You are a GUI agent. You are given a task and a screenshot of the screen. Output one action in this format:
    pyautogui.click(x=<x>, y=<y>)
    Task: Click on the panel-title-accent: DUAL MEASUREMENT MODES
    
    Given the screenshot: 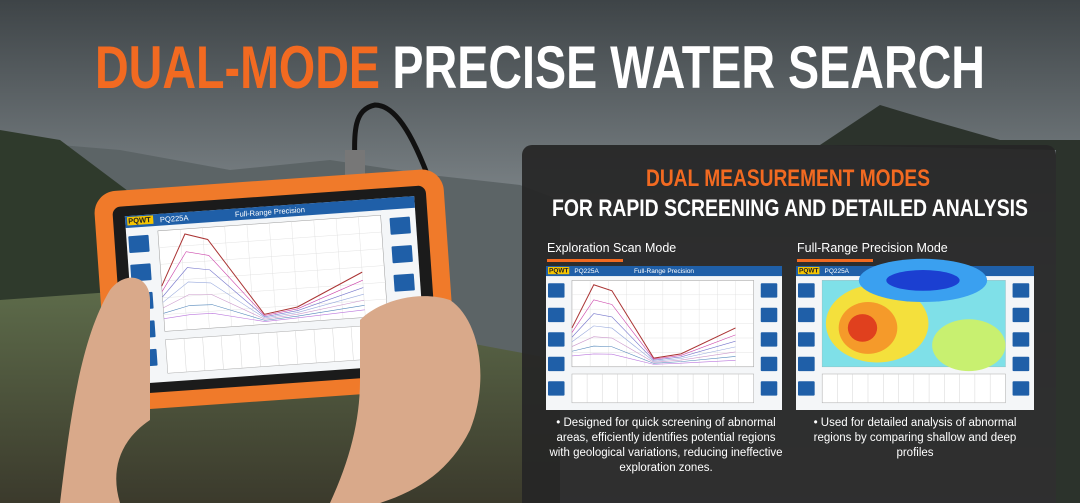 What is the action you would take?
    pyautogui.click(x=788, y=178)
    